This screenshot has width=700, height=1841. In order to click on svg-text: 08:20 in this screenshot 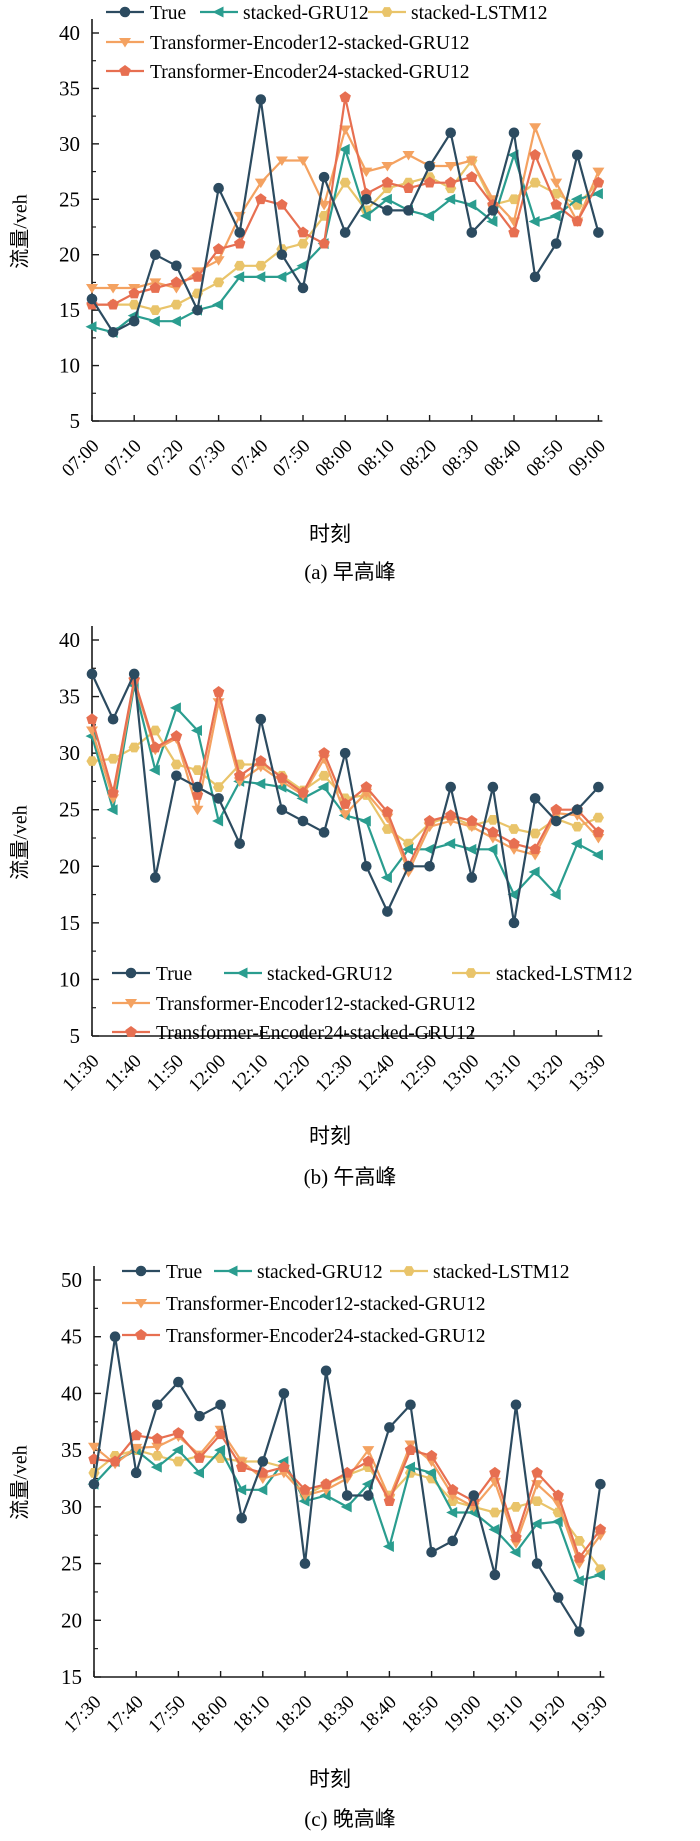, I will do `click(418, 458)`.